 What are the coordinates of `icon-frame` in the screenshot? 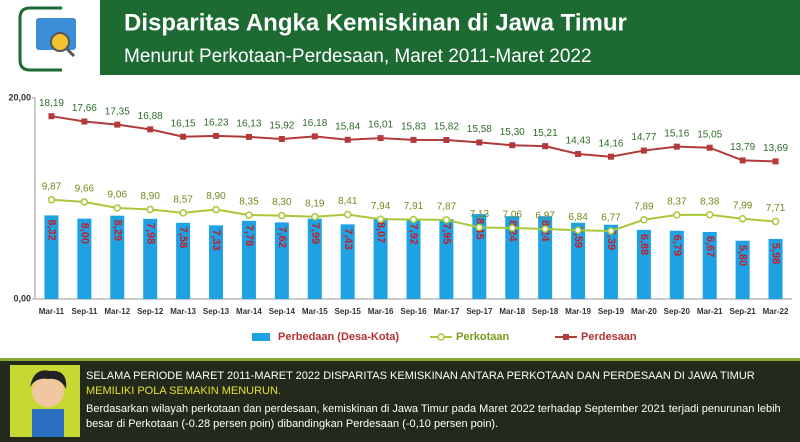 It's located at (40, 39).